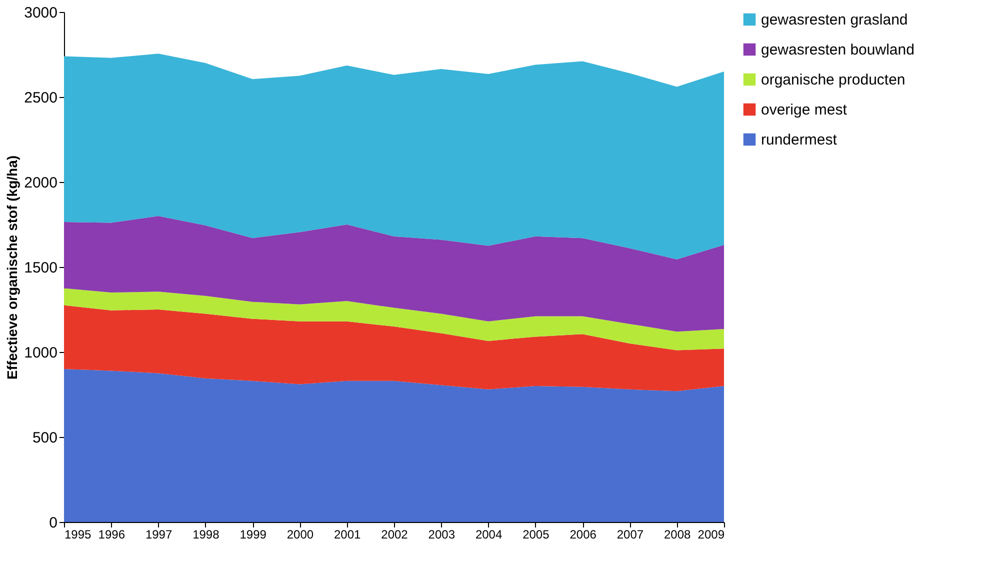 The height and width of the screenshot is (565, 990). Describe the element at coordinates (711, 535) in the screenshot. I see `x-tick-label: 2009` at that location.